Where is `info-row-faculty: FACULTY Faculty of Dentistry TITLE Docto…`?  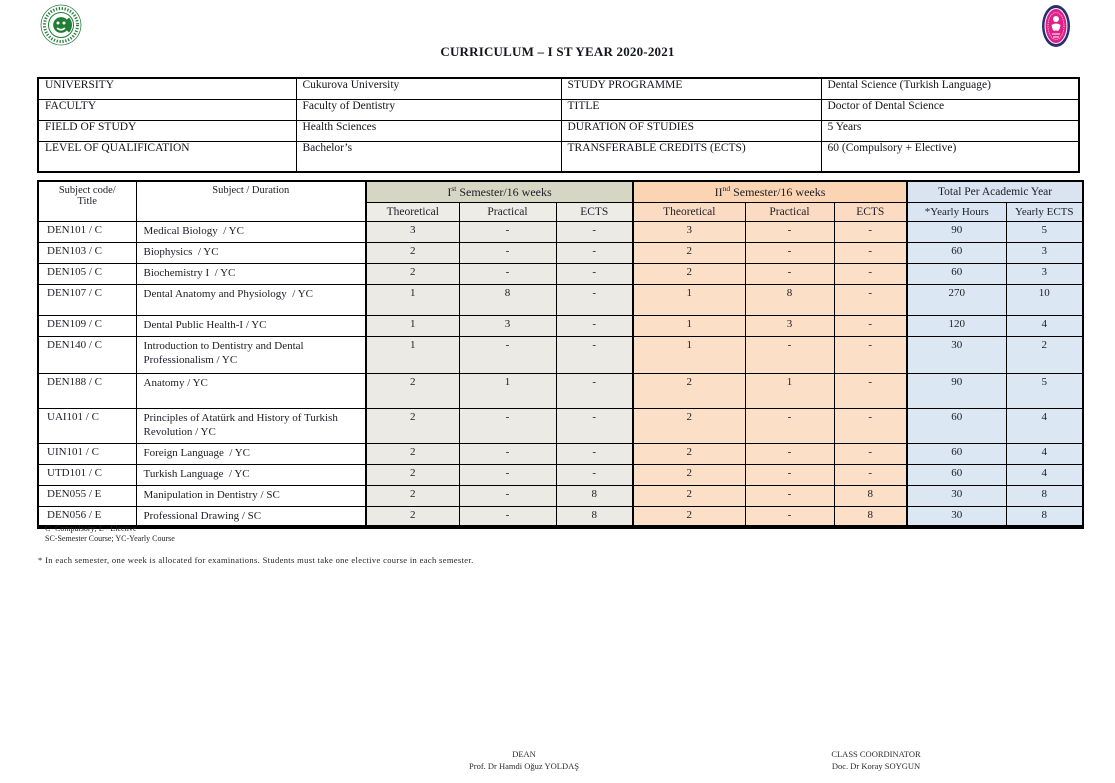
info-row-faculty: FACULTY Faculty of Dentistry TITLE Docto… is located at coordinates (558, 109).